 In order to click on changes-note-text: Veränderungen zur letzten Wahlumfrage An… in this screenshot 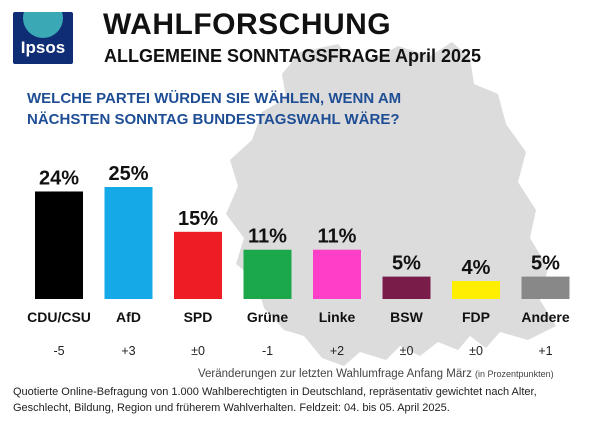, I will do `click(335, 374)`.